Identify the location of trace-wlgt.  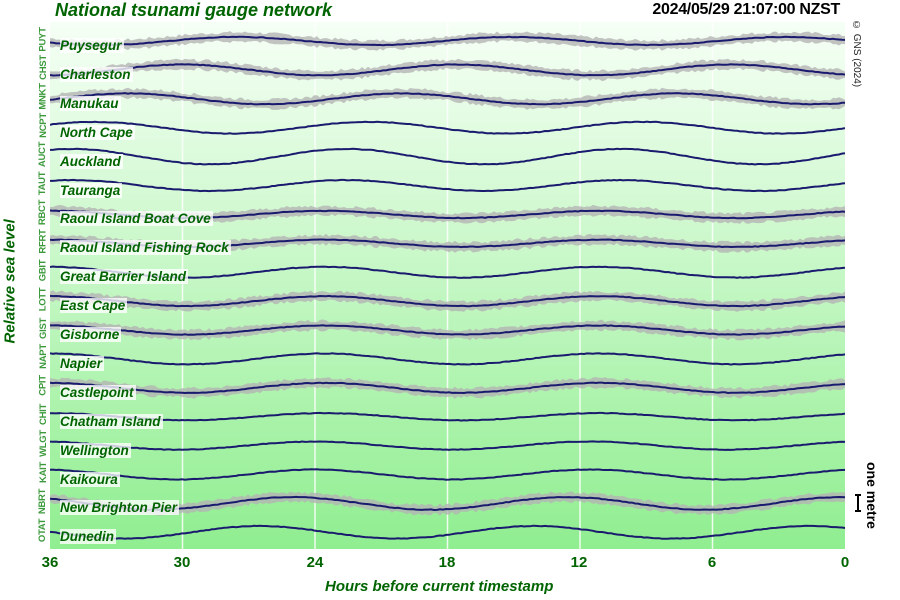
(447, 445).